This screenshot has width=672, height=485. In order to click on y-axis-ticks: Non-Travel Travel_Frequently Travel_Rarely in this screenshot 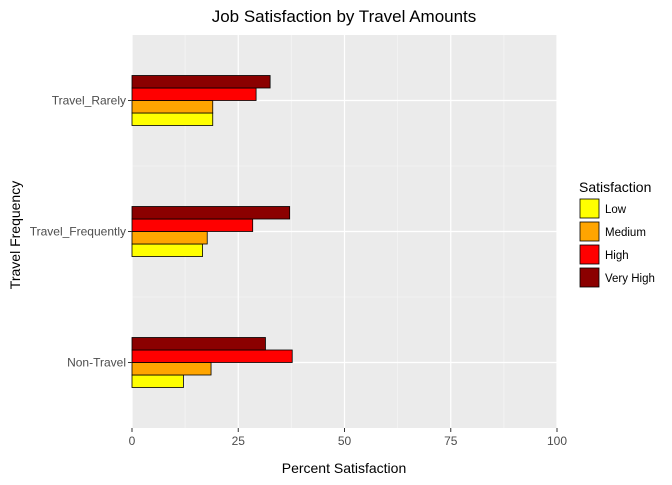, I will do `click(81, 232)`.